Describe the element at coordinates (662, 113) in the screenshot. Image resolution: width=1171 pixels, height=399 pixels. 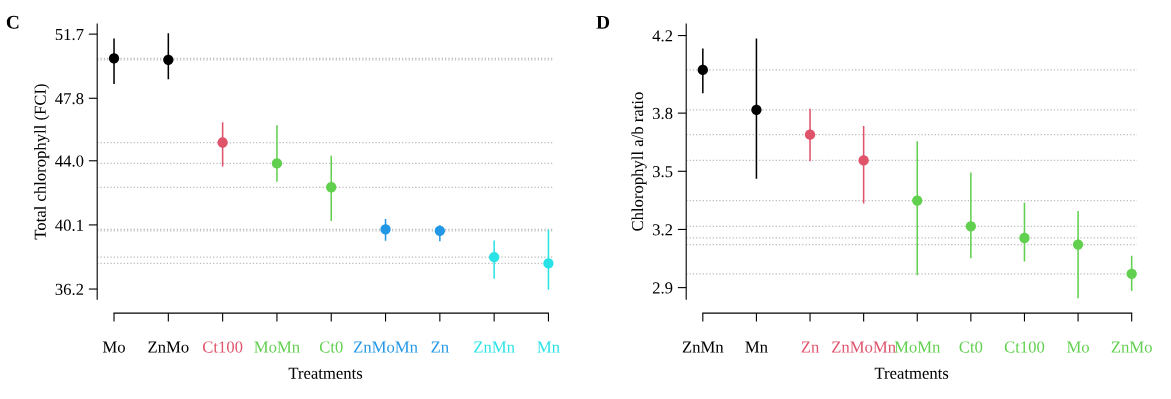
I see `y-tick-label: 3.8` at that location.